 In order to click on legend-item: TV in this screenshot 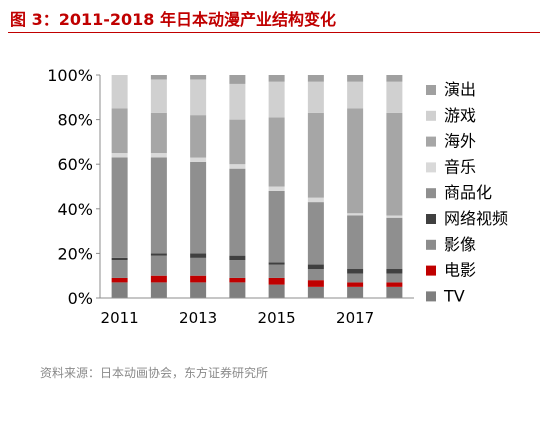, I will do `click(445, 295)`.